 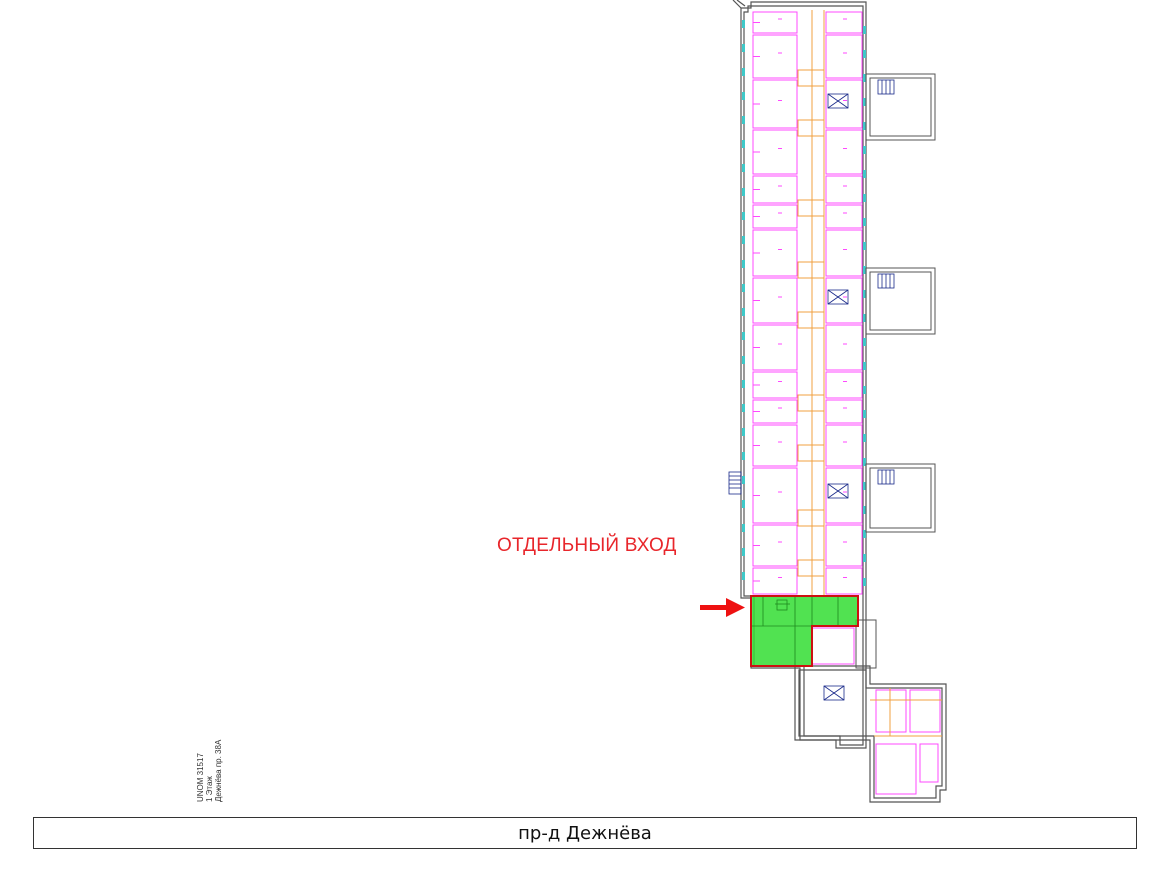 I want to click on windows, so click(x=804, y=303).